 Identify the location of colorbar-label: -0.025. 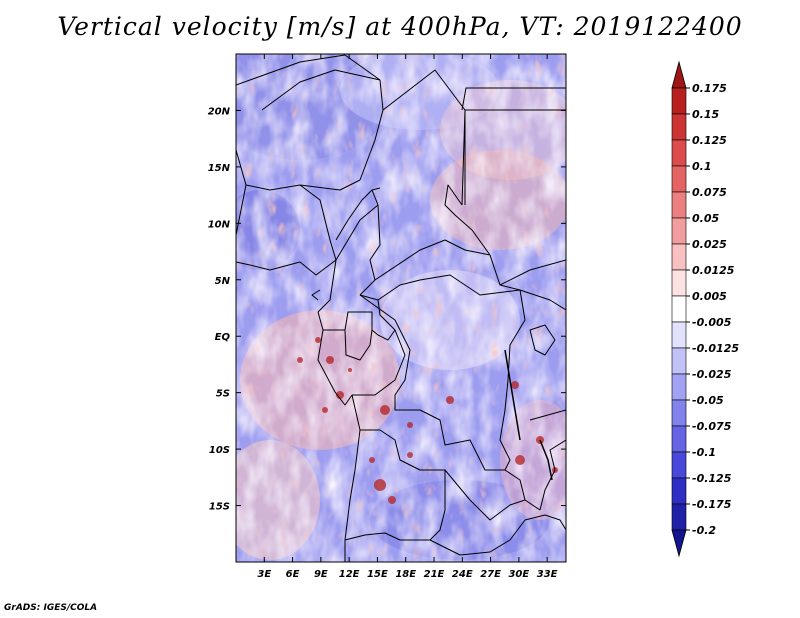
(712, 374).